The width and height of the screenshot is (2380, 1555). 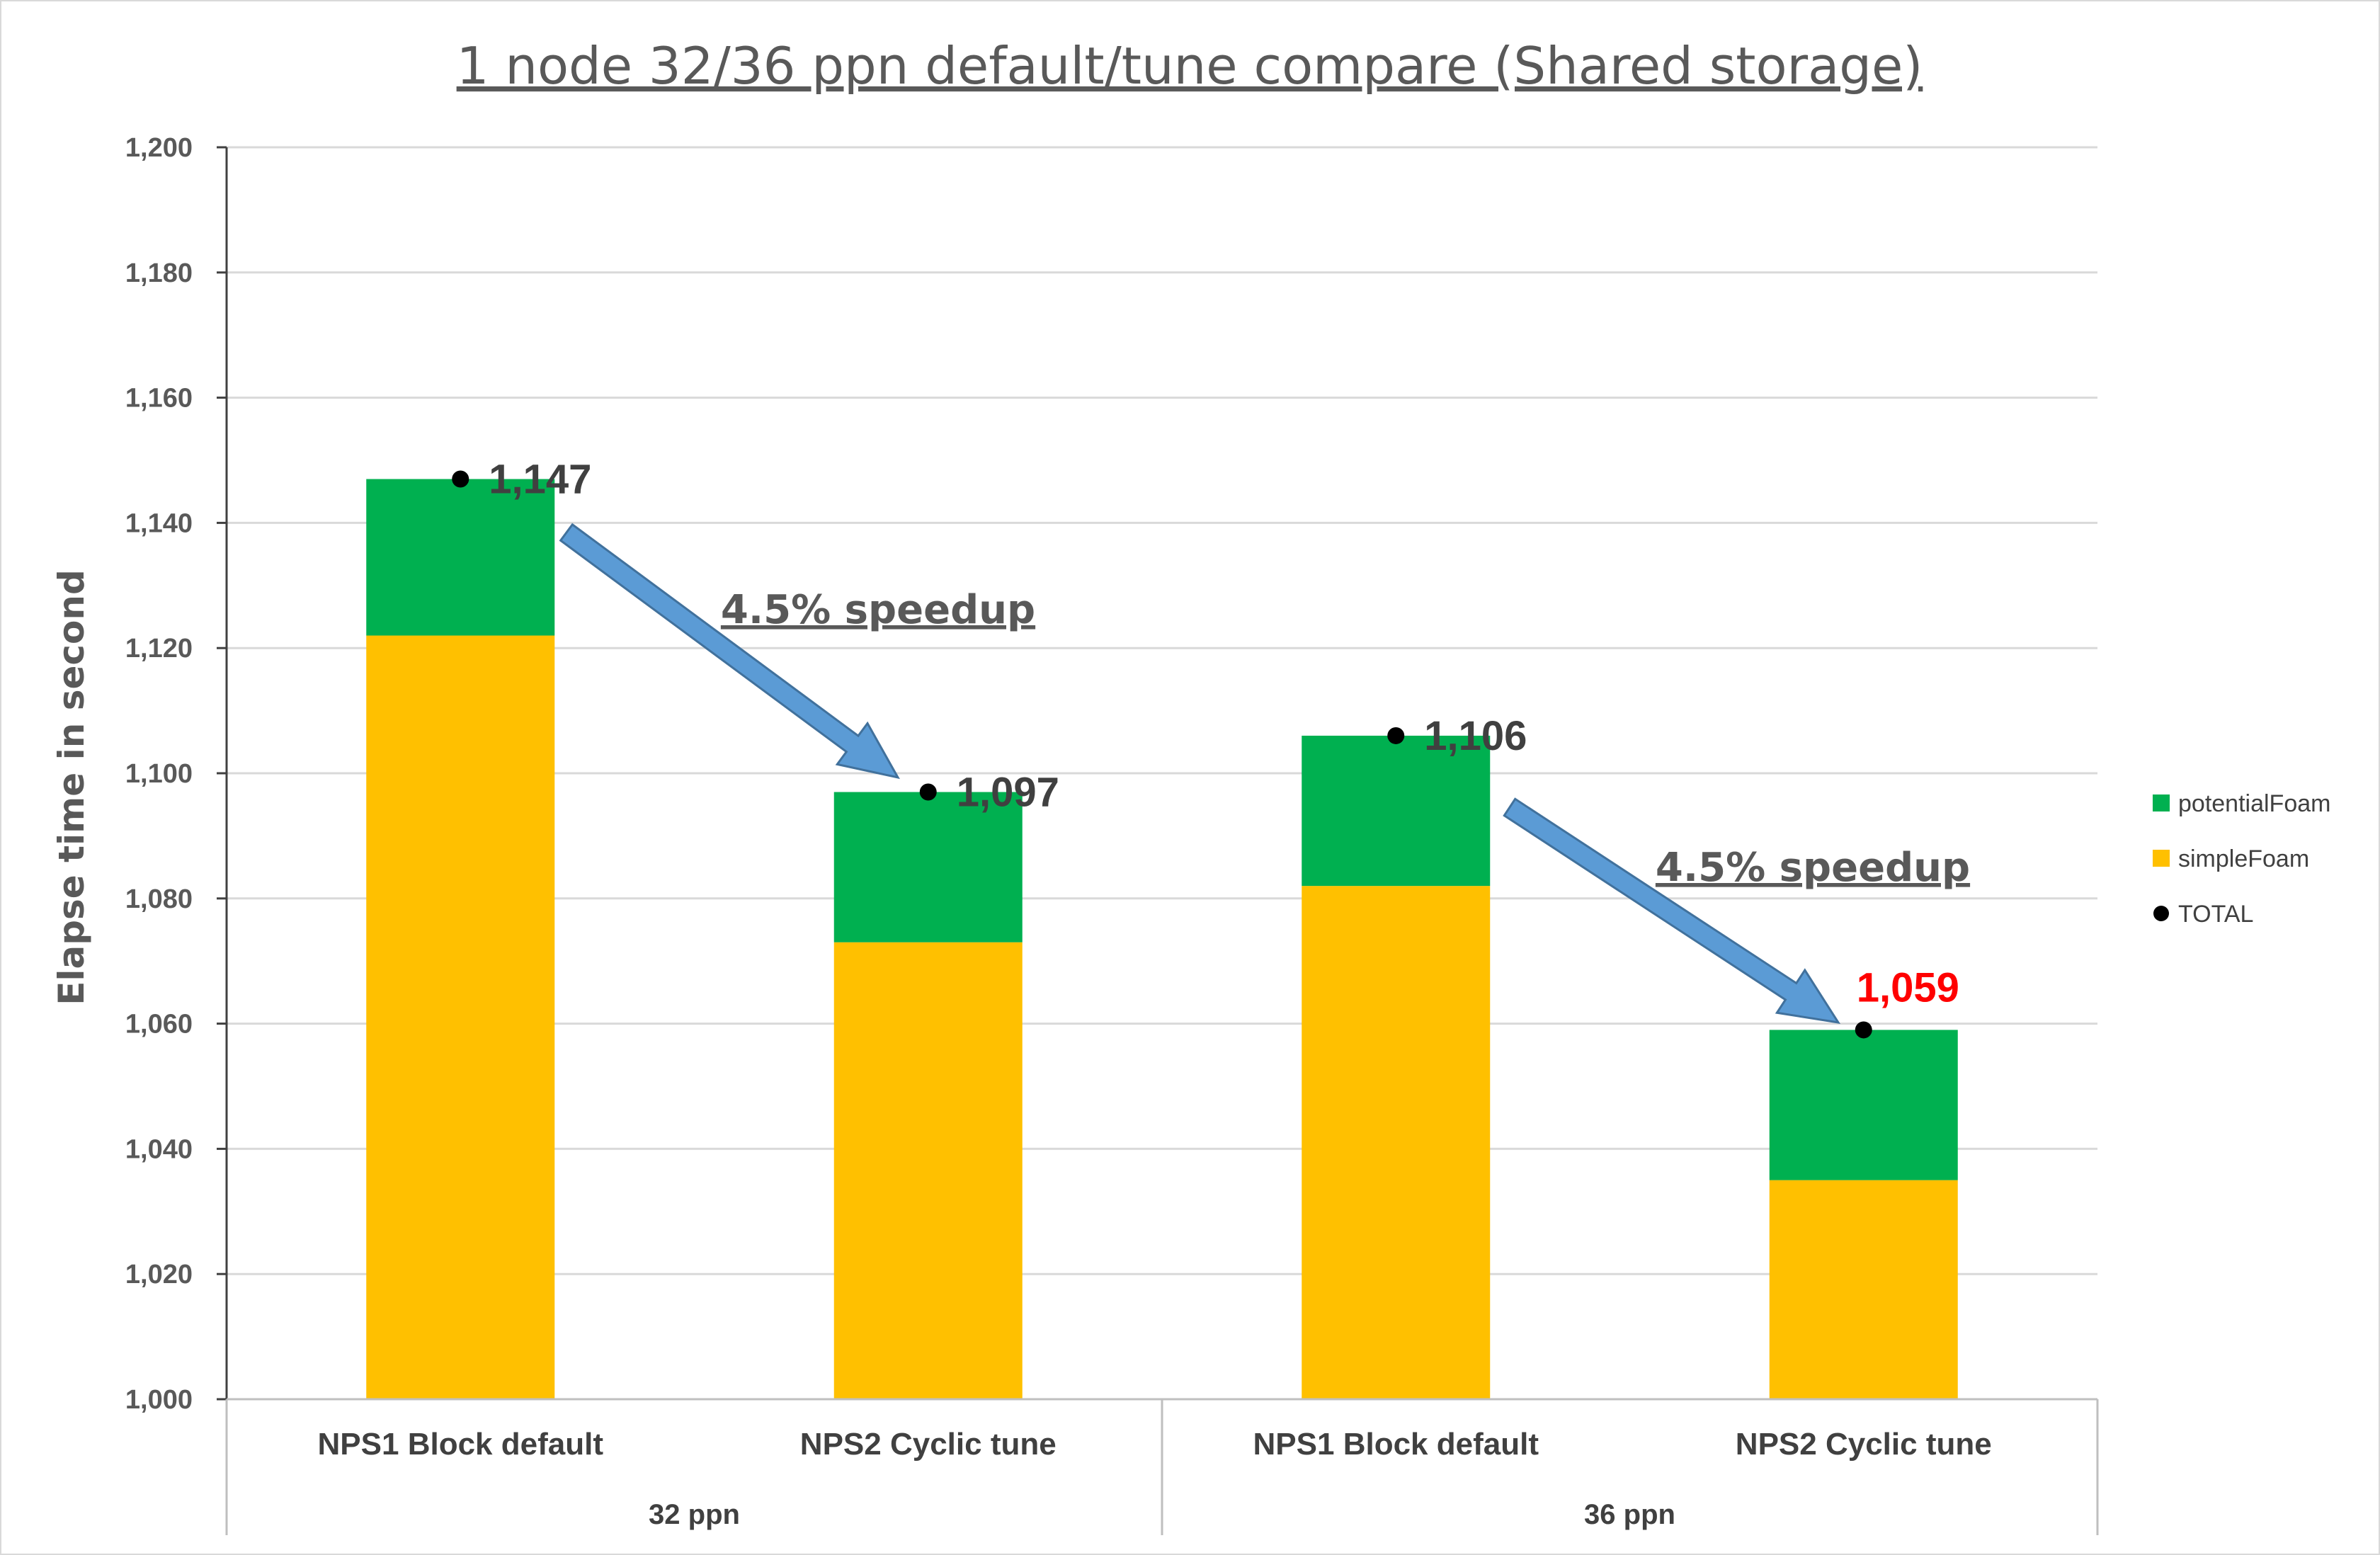 What do you see at coordinates (71, 788) in the screenshot?
I see `y-axis-label: Elapse time in second` at bounding box center [71, 788].